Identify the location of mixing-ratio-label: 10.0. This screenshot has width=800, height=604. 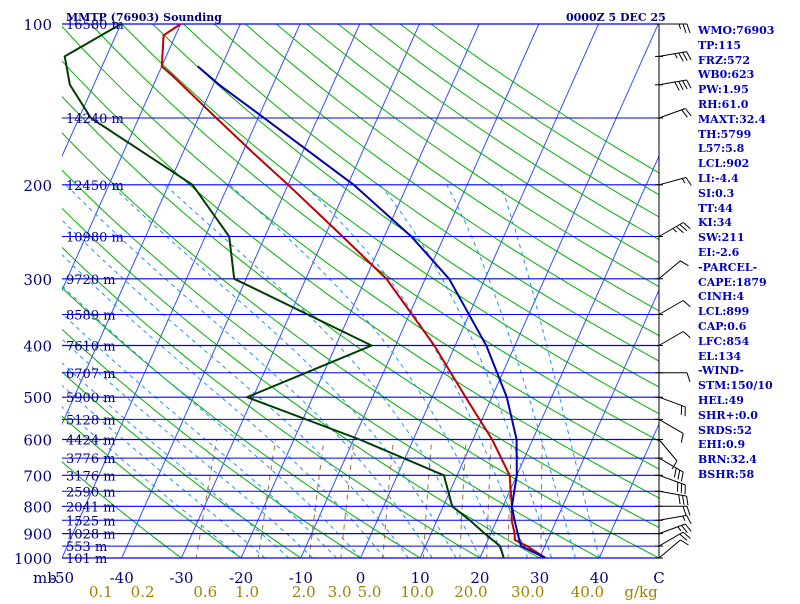
(416, 591).